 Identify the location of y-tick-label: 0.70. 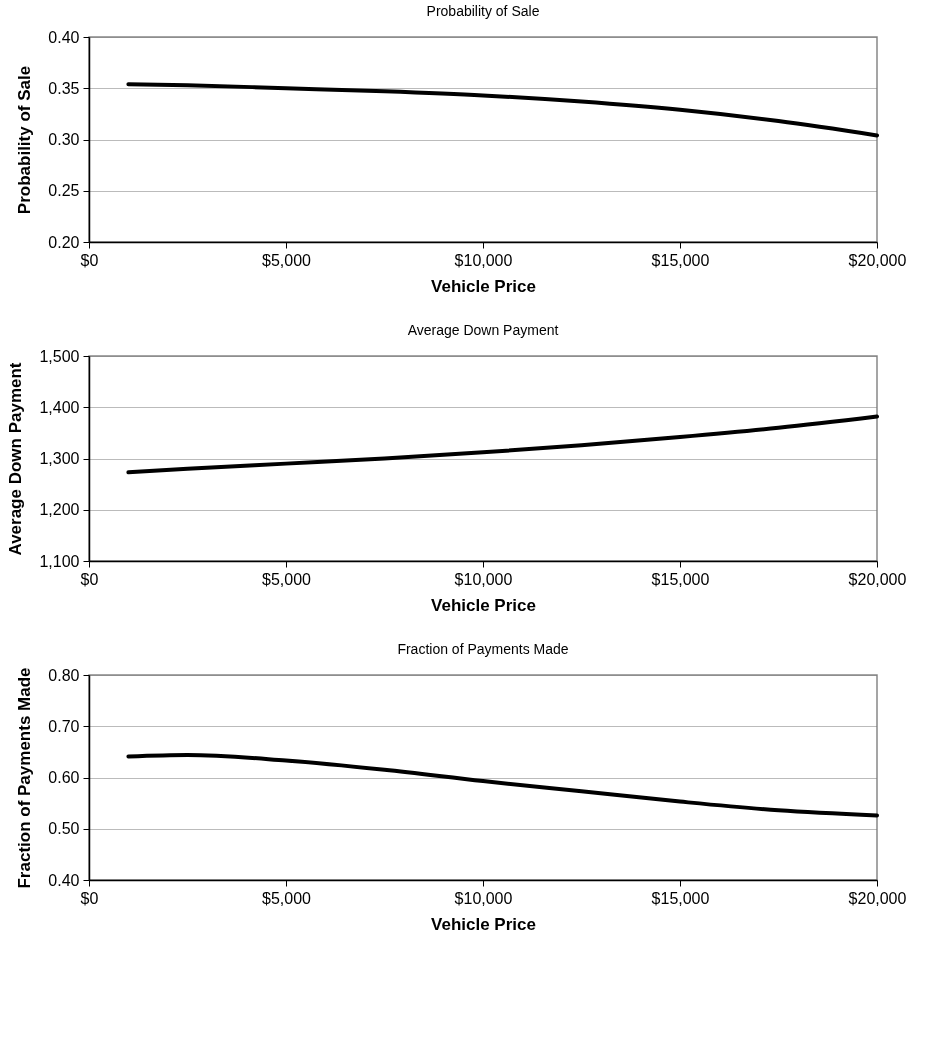
(64, 726).